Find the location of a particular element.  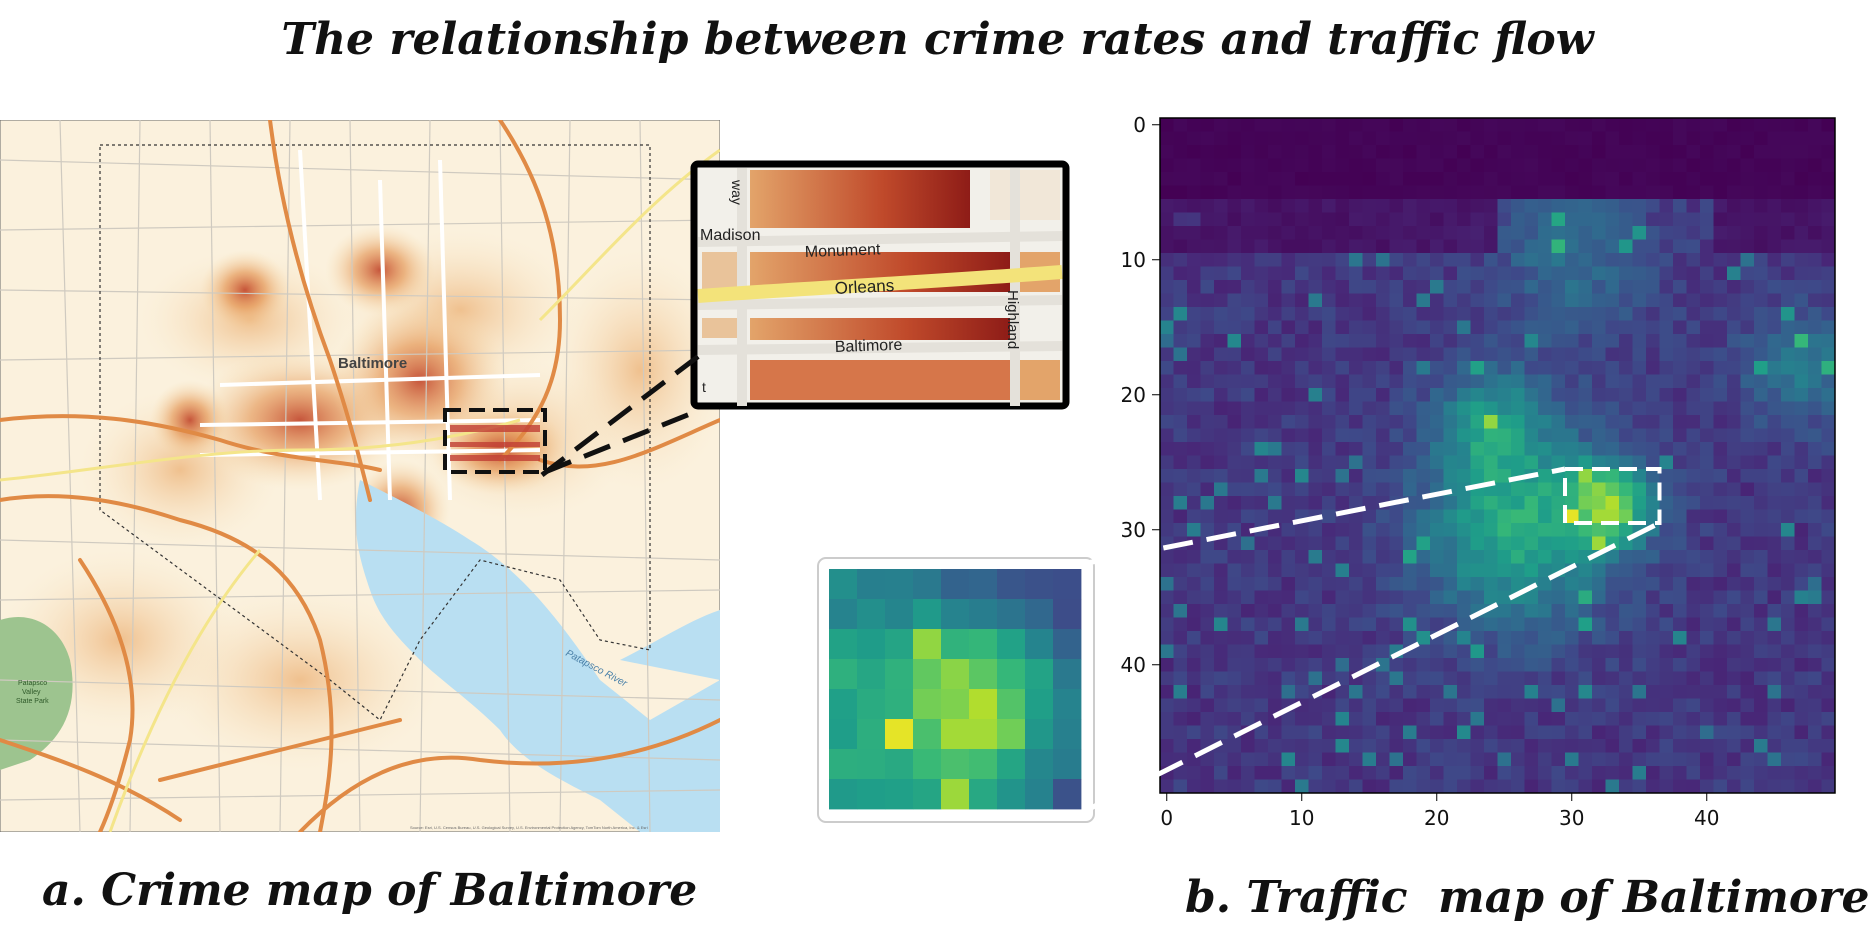

street-label-highland: Highland is located at coordinates (1012, 319).